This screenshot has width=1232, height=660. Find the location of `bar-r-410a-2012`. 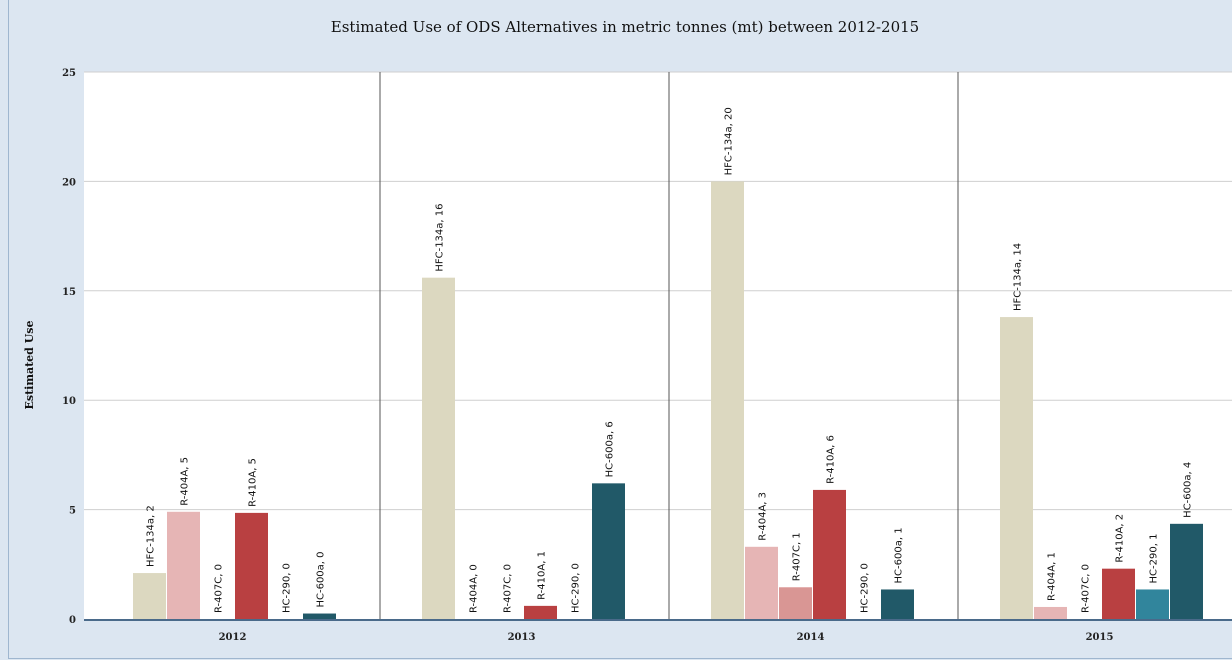

bar-r-410a-2012 is located at coordinates (251, 565).